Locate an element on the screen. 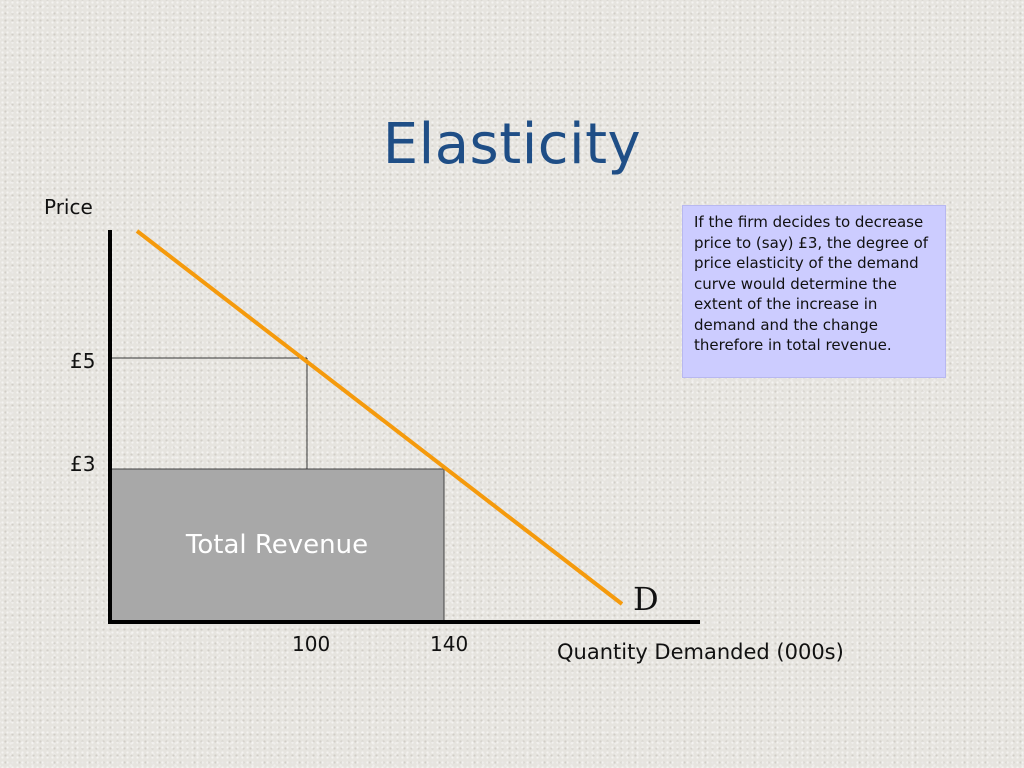 Image resolution: width=1024 pixels, height=768 pixels. total-revenue-area is located at coordinates (277, 545).